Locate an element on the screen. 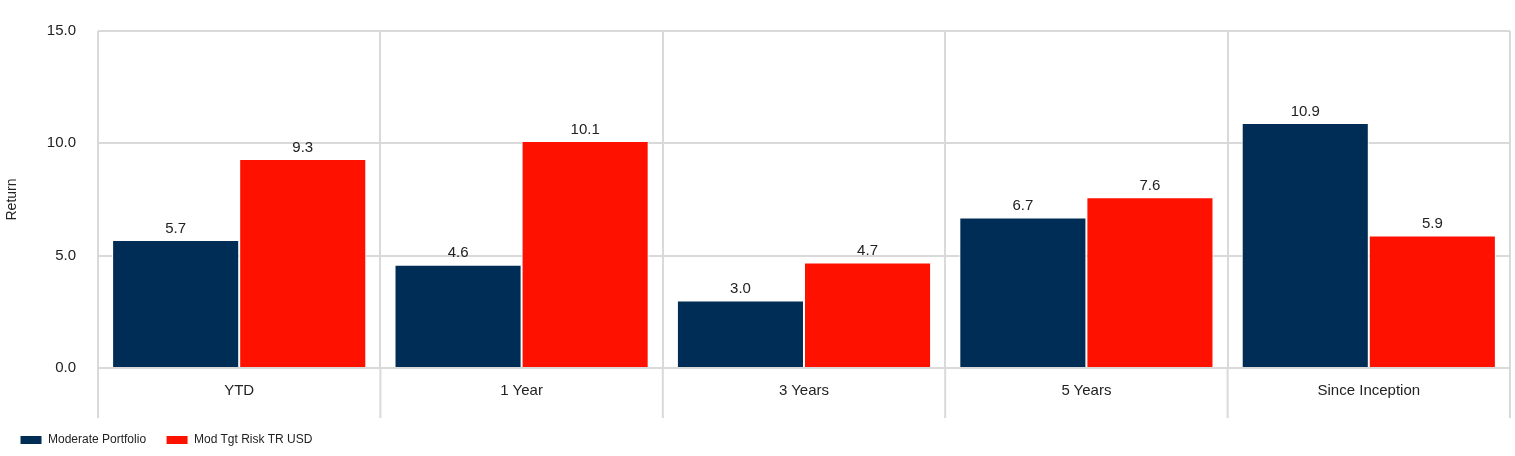  legend-label: Mod Tgt Risk TR USD is located at coordinates (253, 439).